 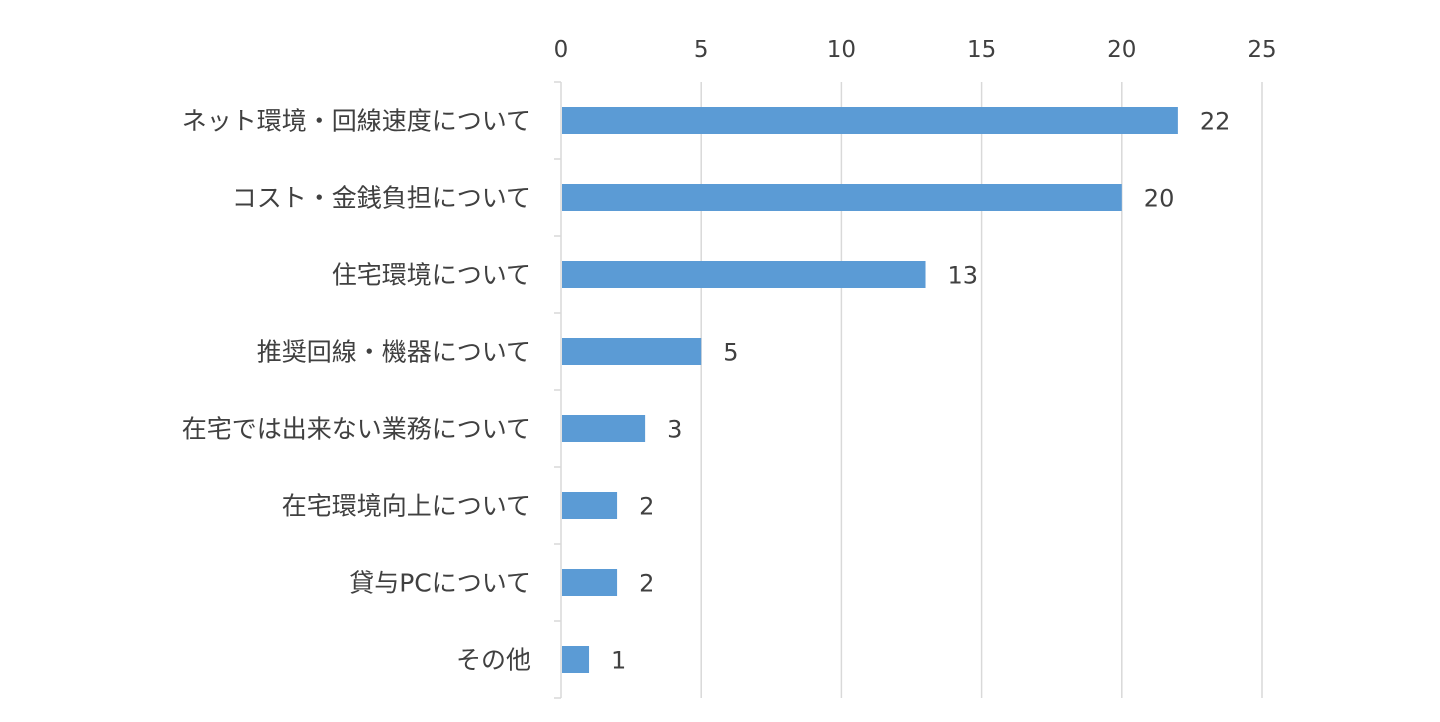 I want to click on x-tick-label: 25, so click(x=1261, y=50).